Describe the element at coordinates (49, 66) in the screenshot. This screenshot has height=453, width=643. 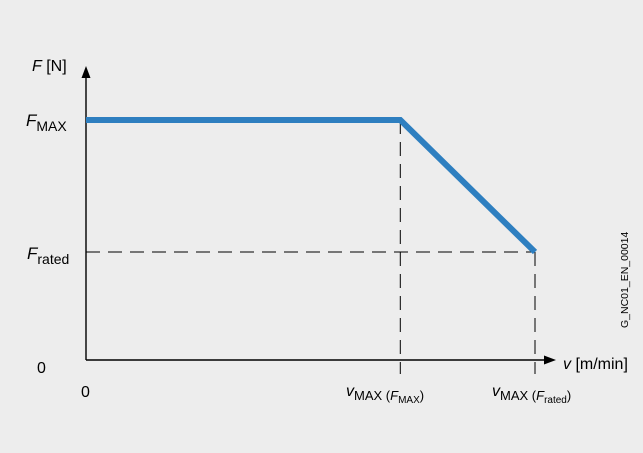
I see `y-axis-label: F [N]` at that location.